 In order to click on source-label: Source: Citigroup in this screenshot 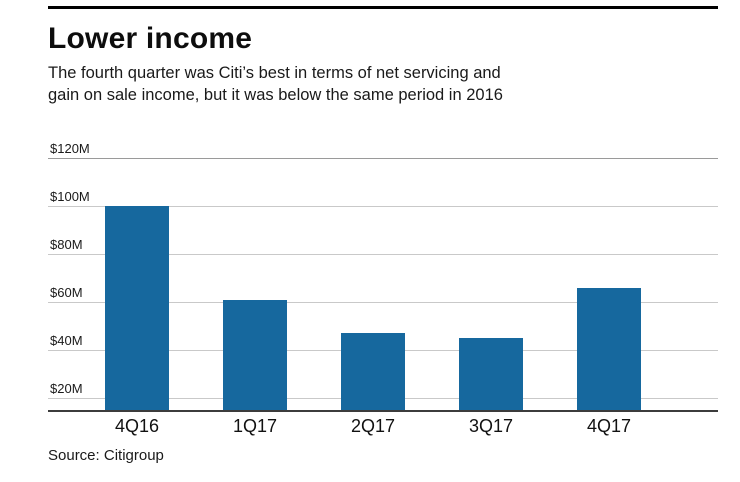, I will do `click(106, 455)`.